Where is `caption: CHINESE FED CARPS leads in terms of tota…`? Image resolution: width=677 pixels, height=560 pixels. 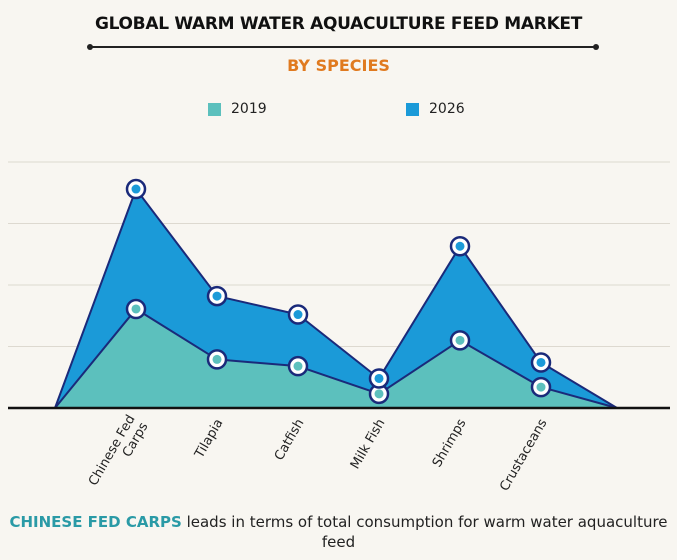 caption: CHINESE FED CARPS leads in terms of tota… is located at coordinates (338, 532).